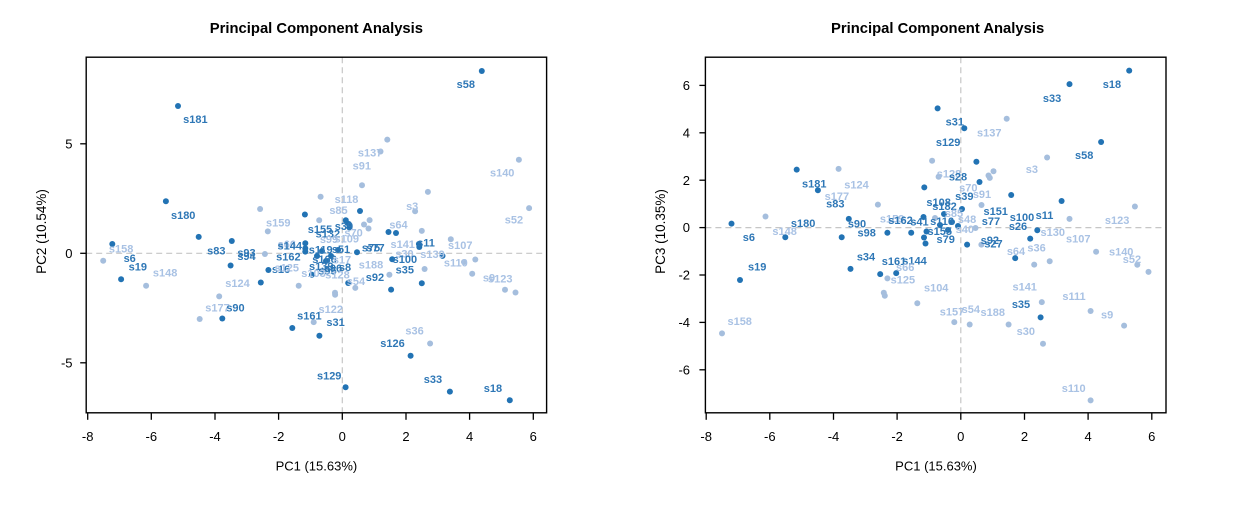 This screenshot has height=505, width=1238. I want to click on svg-text: s92, so click(990, 241).